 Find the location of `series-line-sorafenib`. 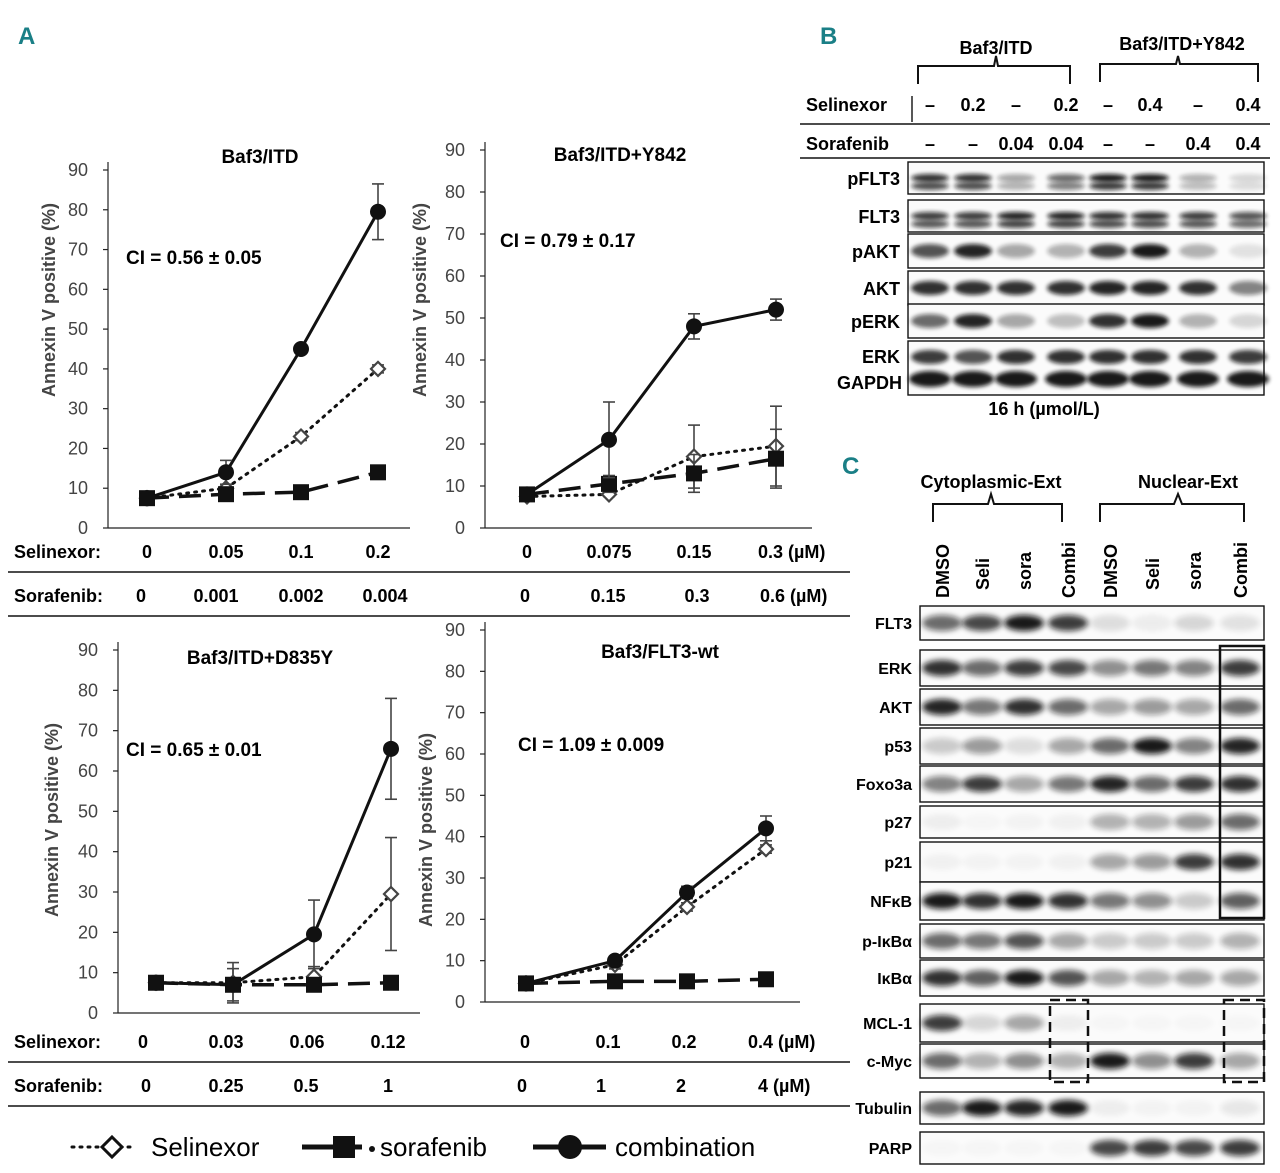

series-line-sorafenib is located at coordinates (262, 485).